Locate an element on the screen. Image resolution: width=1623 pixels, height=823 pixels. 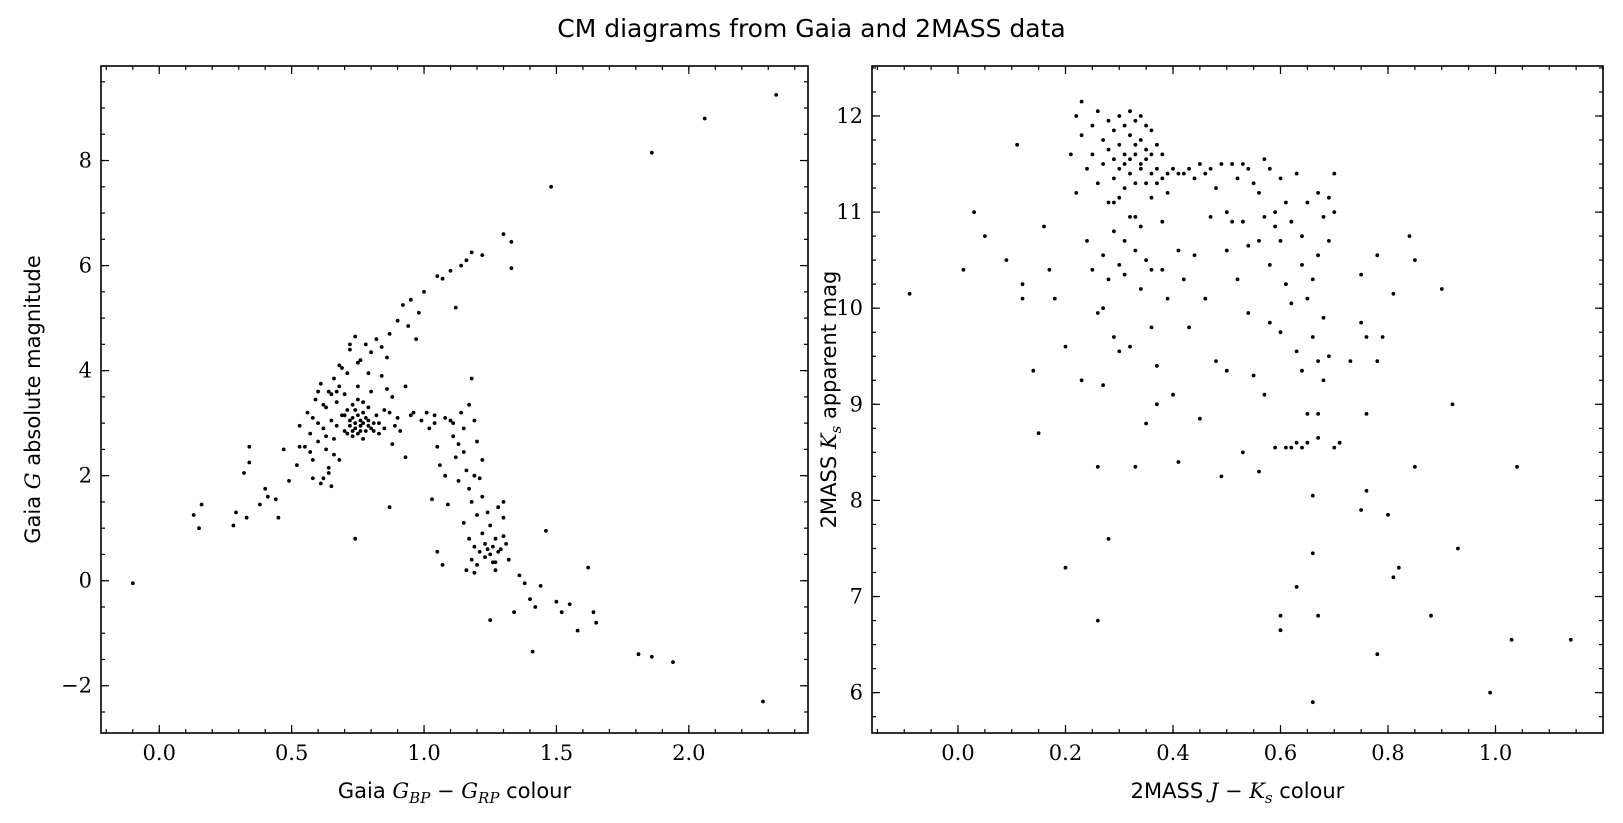
x-axis-label: Gaia GBP​ − GRP​ colour is located at coordinates (455, 793).